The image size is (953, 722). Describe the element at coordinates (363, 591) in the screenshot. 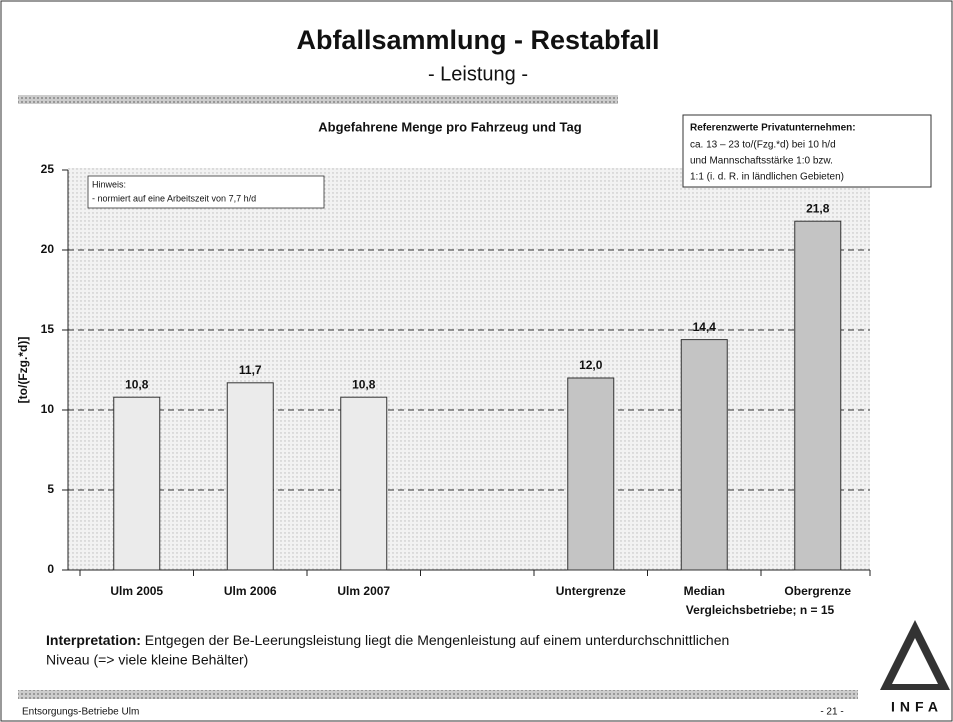

I see `x-tick-label: Ulm 2007` at that location.